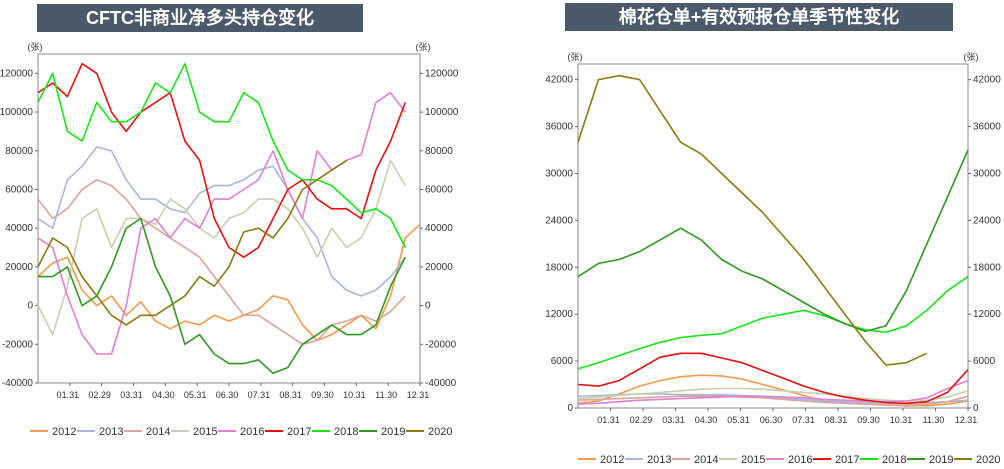  What do you see at coordinates (773, 392) in the screenshot?
I see `series-line-2016` at bounding box center [773, 392].